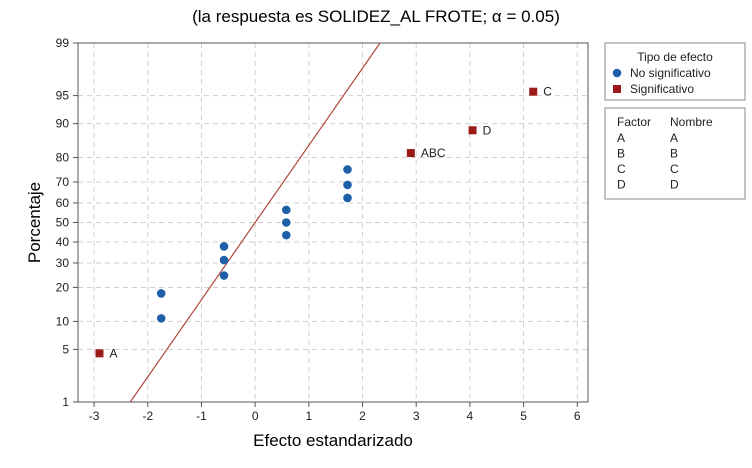 This screenshot has height=468, width=752. What do you see at coordinates (63, 321) in the screenshot?
I see `y-tick-label: 10` at bounding box center [63, 321].